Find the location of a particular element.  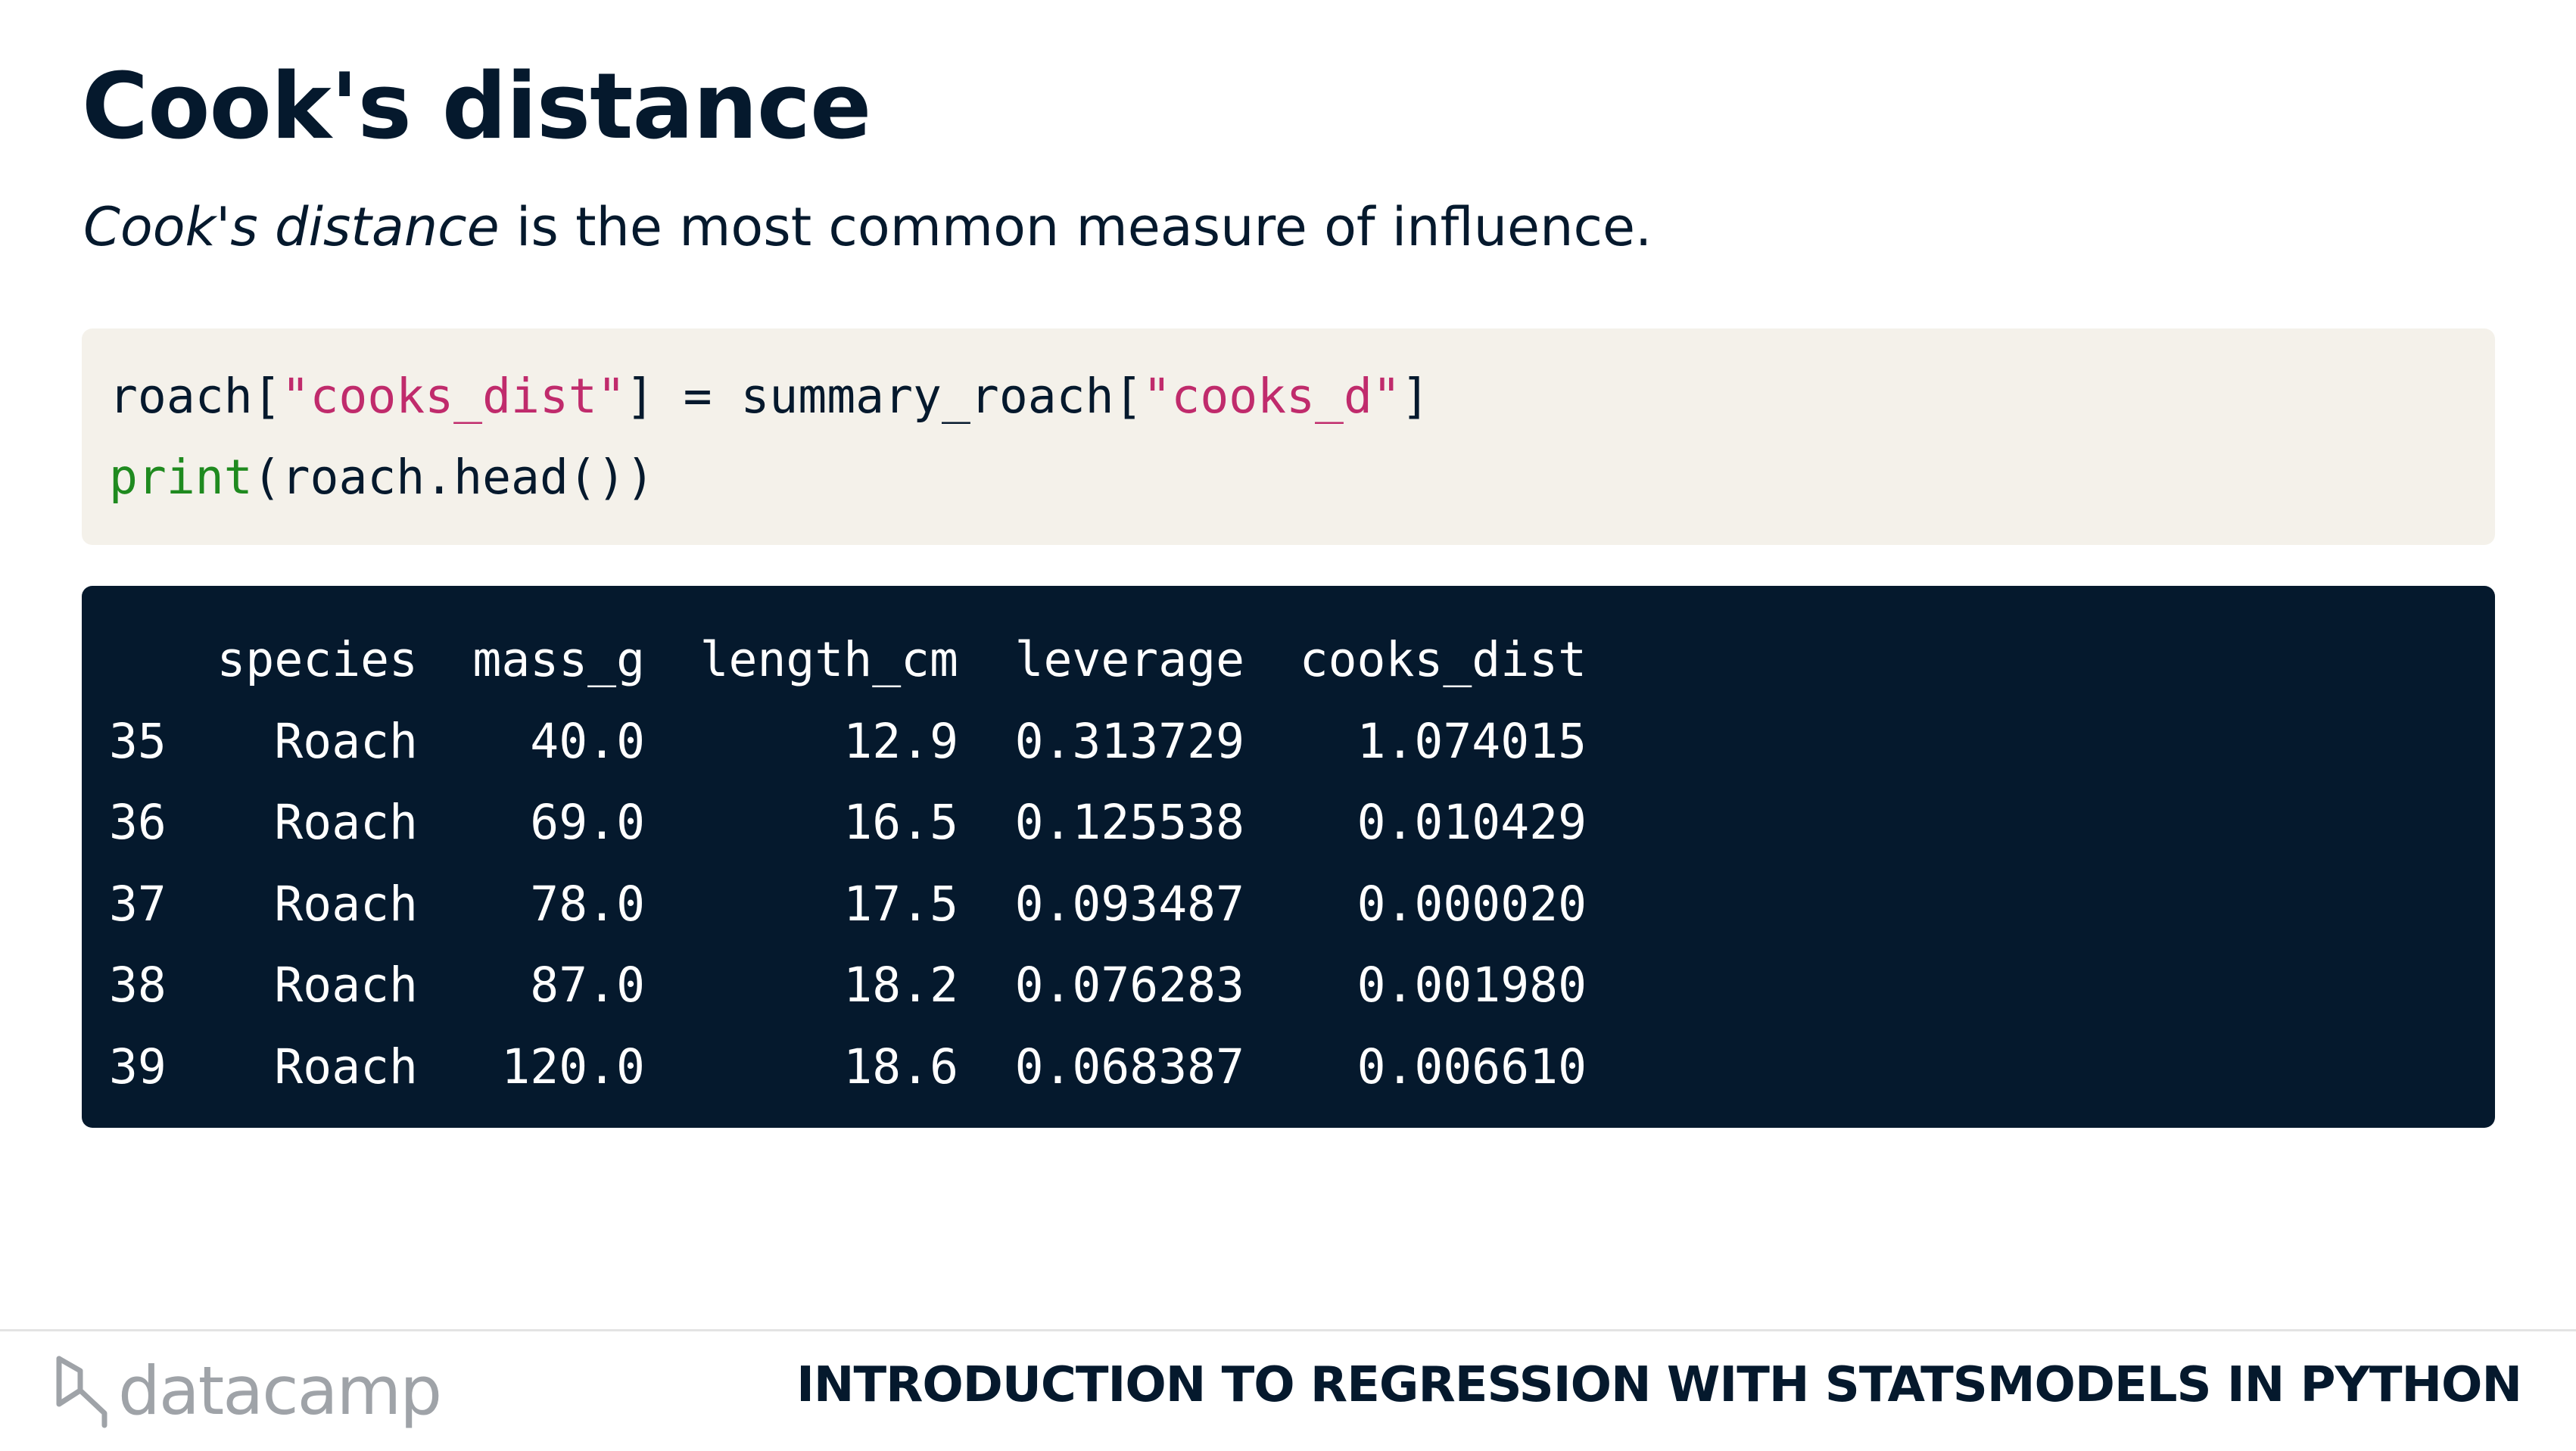

code-string: "cooks_dist" is located at coordinates (453, 397).